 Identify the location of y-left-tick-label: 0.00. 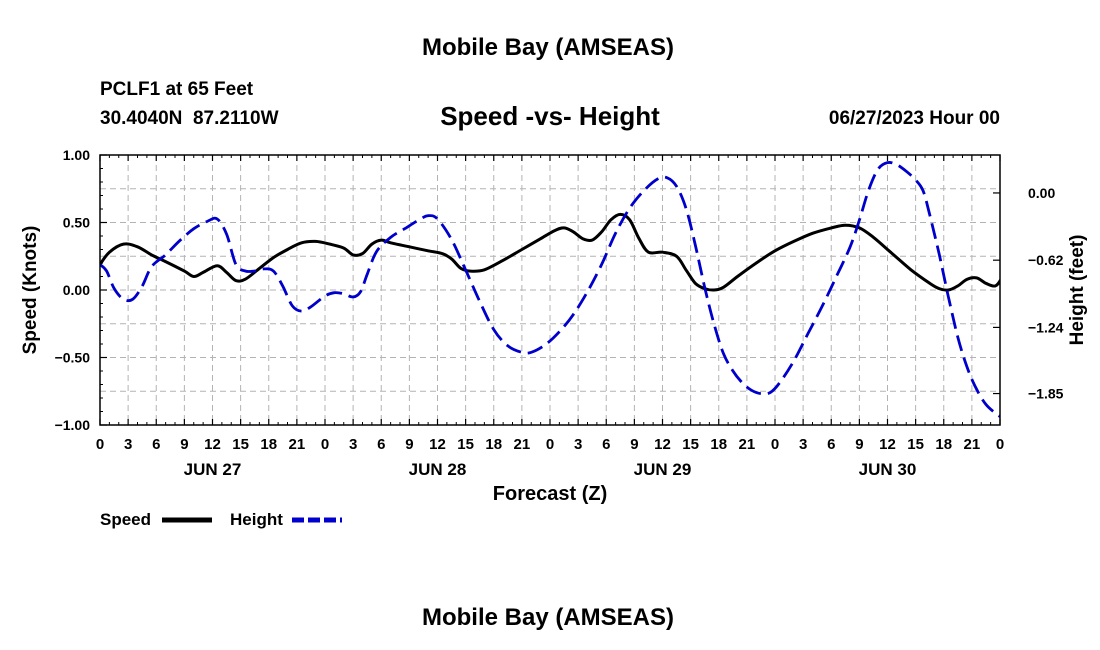
(76, 290).